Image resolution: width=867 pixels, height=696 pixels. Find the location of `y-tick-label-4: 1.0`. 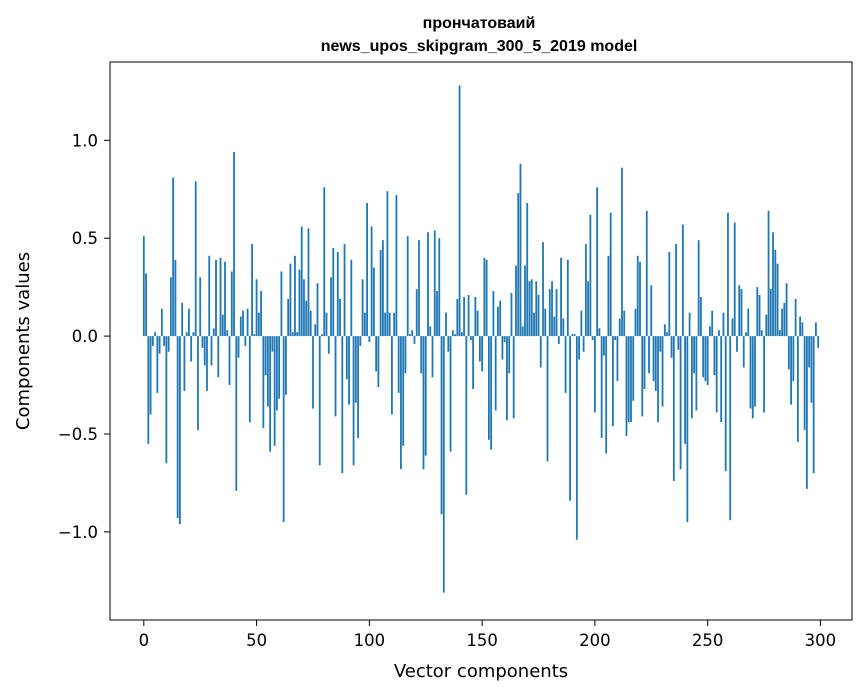

y-tick-label-4: 1.0 is located at coordinates (85, 140).